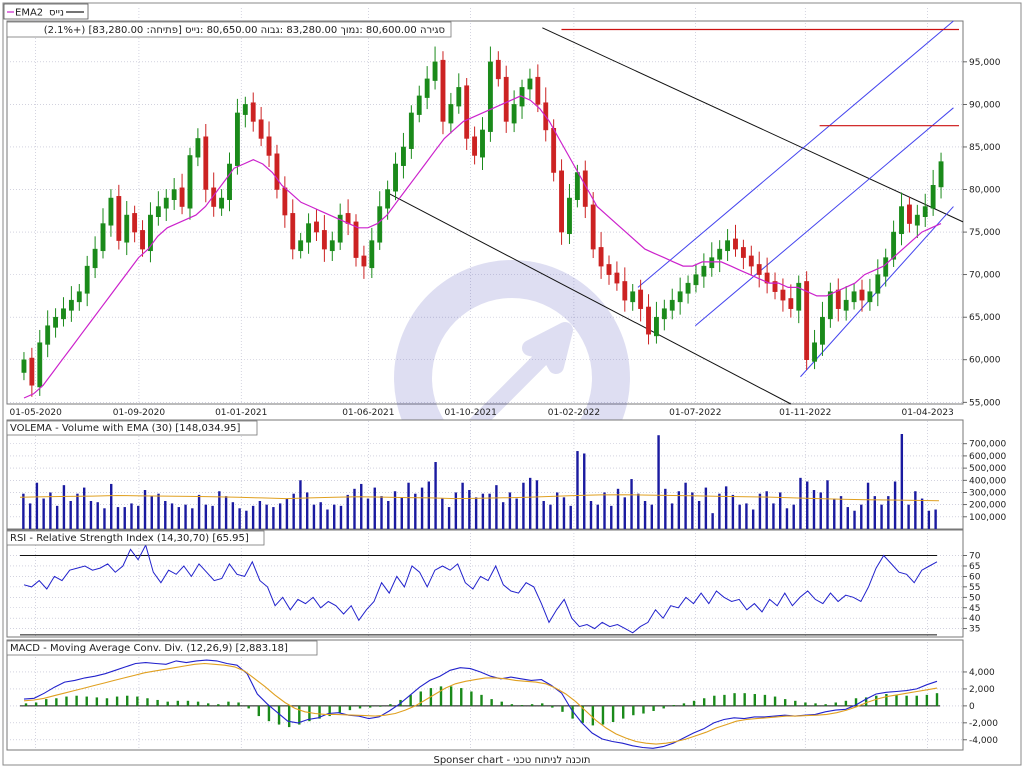 The width and height of the screenshot is (1024, 768). Describe the element at coordinates (972, 707) in the screenshot. I see `y-tick-label: 0` at that location.